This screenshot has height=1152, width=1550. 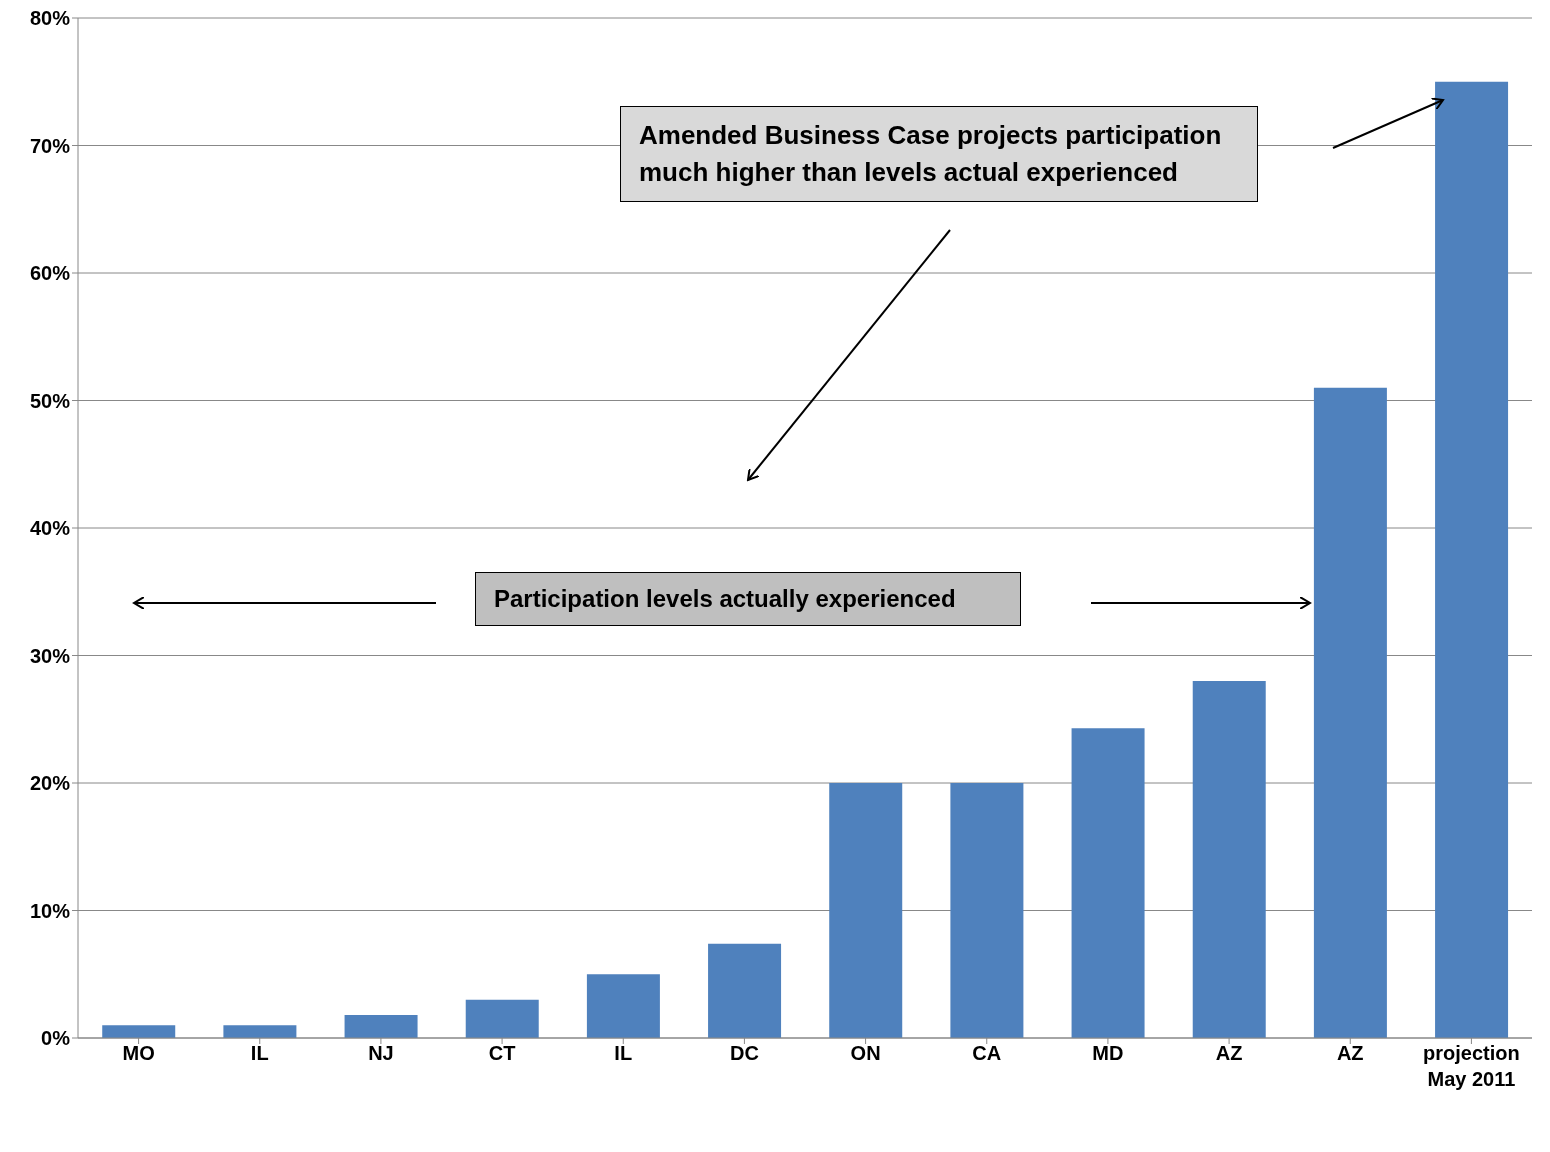 I want to click on x-tick-label: NJ, so click(x=381, y=1053).